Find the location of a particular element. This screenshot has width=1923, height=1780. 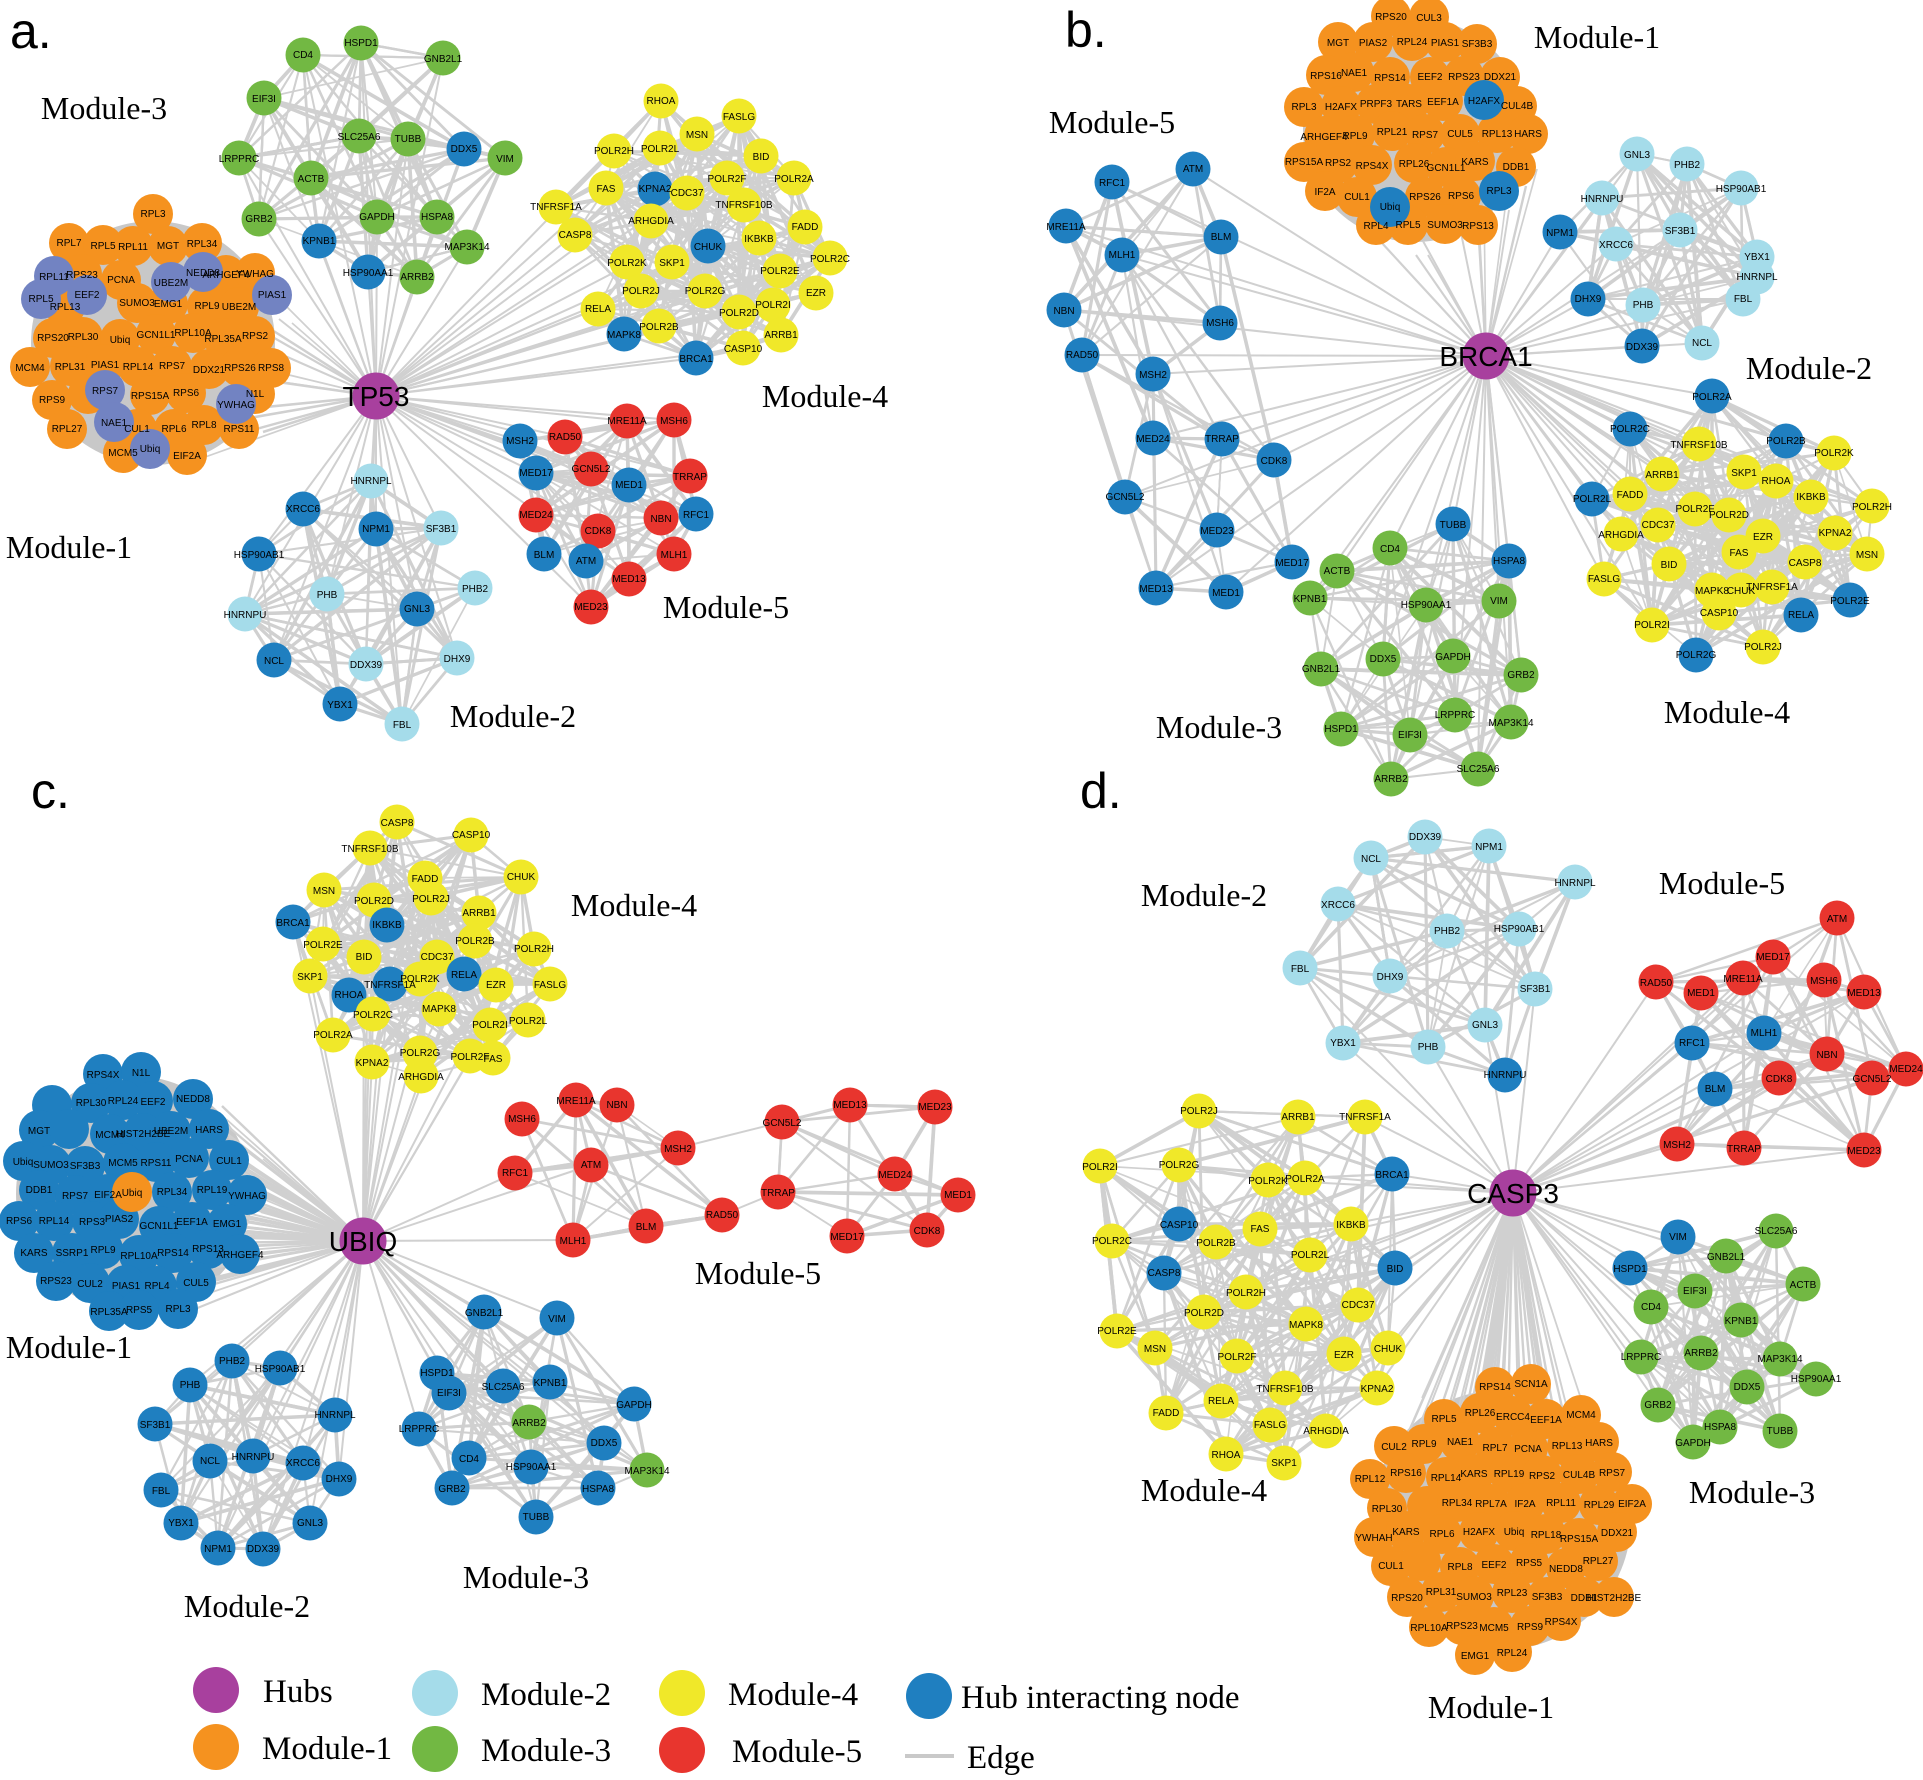

svg-text: RPL31 is located at coordinates (1441, 1592).